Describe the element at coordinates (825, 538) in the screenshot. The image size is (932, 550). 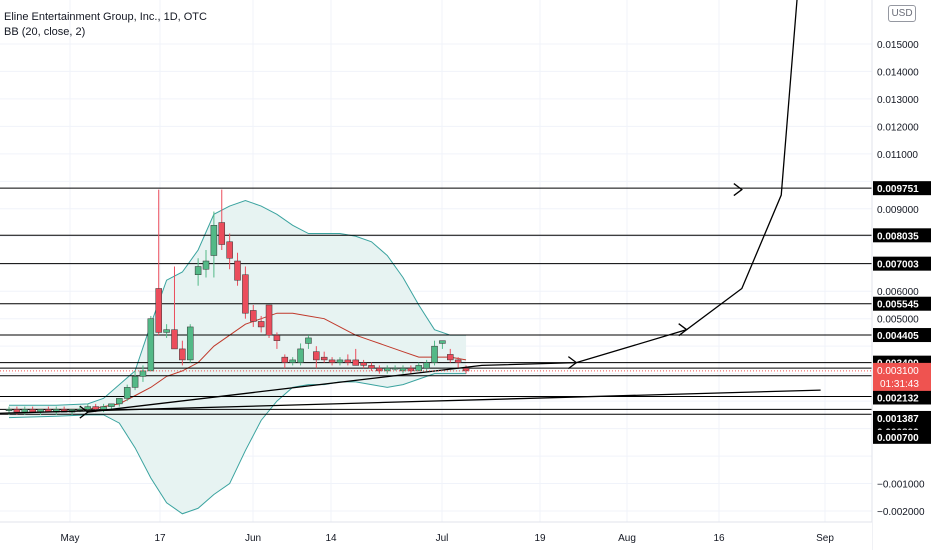
I see `x-tick-label: Sep` at that location.